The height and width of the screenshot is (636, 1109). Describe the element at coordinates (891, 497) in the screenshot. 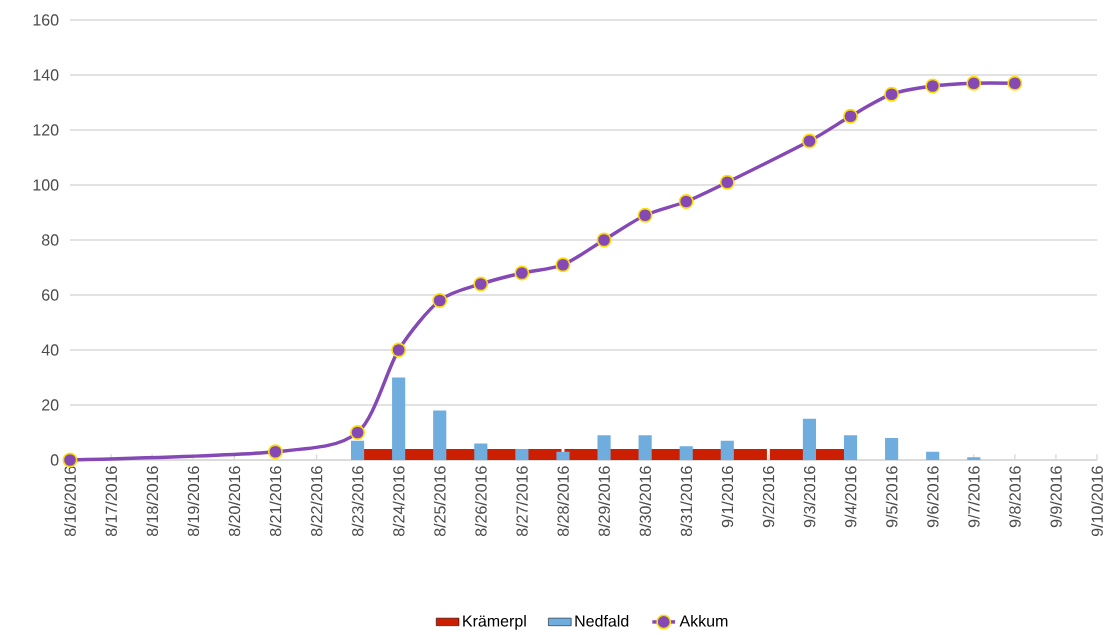

I see `x-tick-label: 9/5/2016` at that location.